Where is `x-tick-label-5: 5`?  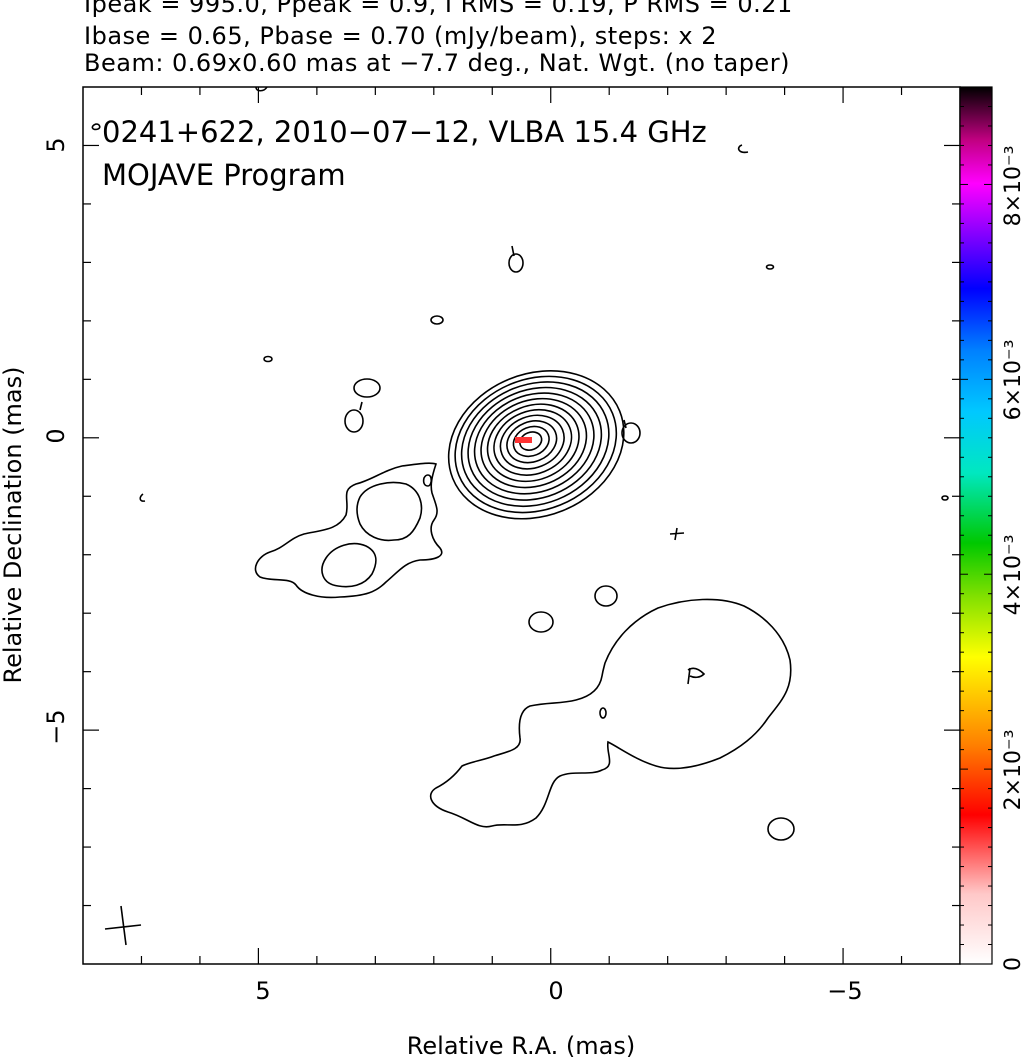 x-tick-label-5: 5 is located at coordinates (262, 991).